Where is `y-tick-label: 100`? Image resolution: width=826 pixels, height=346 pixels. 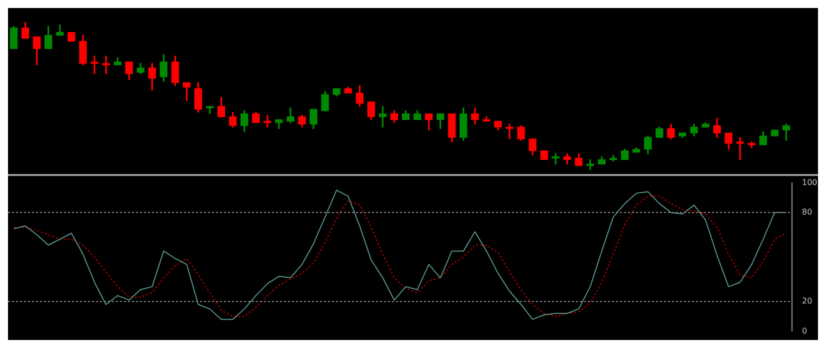 y-tick-label: 100 is located at coordinates (810, 182).